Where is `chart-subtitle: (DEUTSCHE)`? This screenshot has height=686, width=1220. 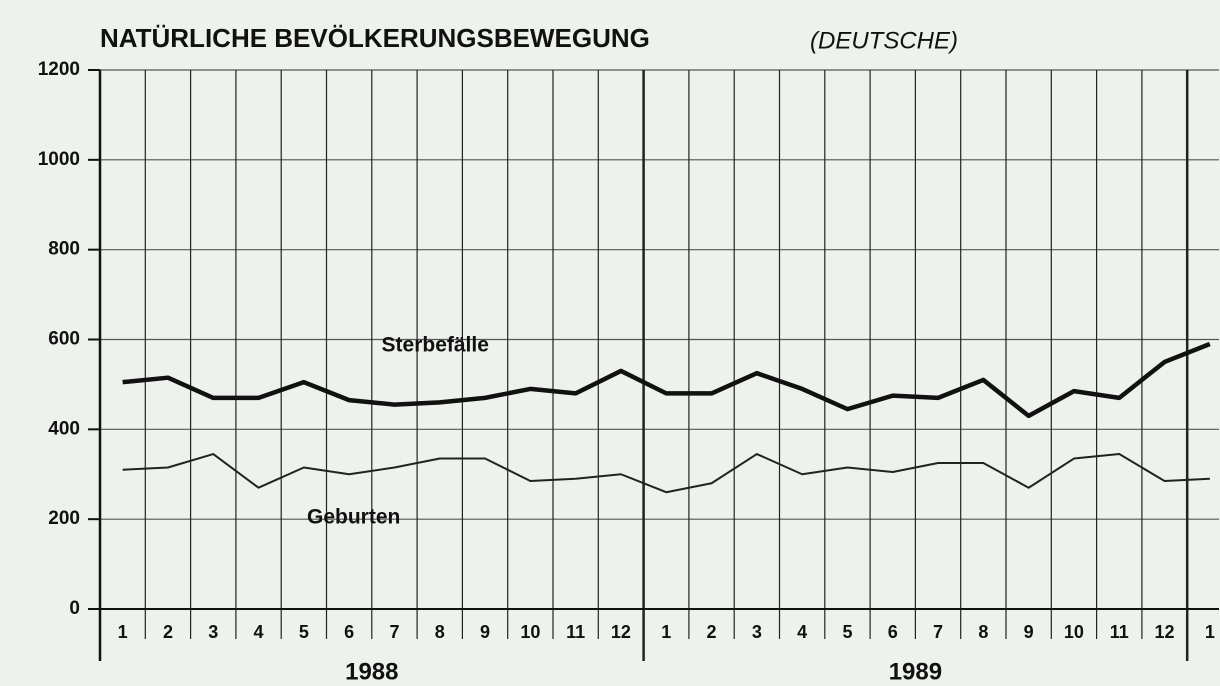 chart-subtitle: (DEUTSCHE) is located at coordinates (884, 40).